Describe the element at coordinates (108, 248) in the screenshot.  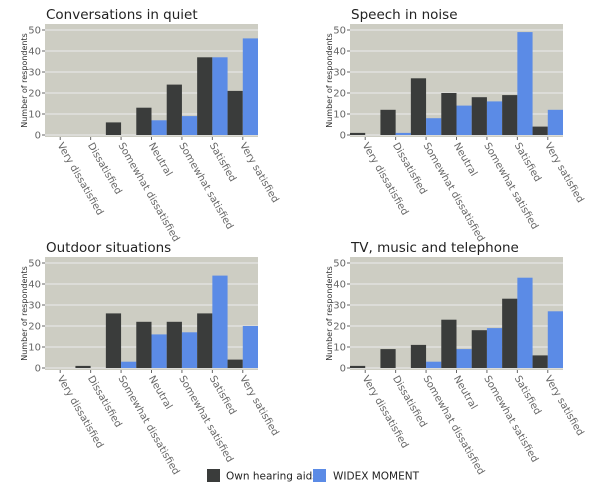
I see `chart-title: Outdoor situations` at that location.